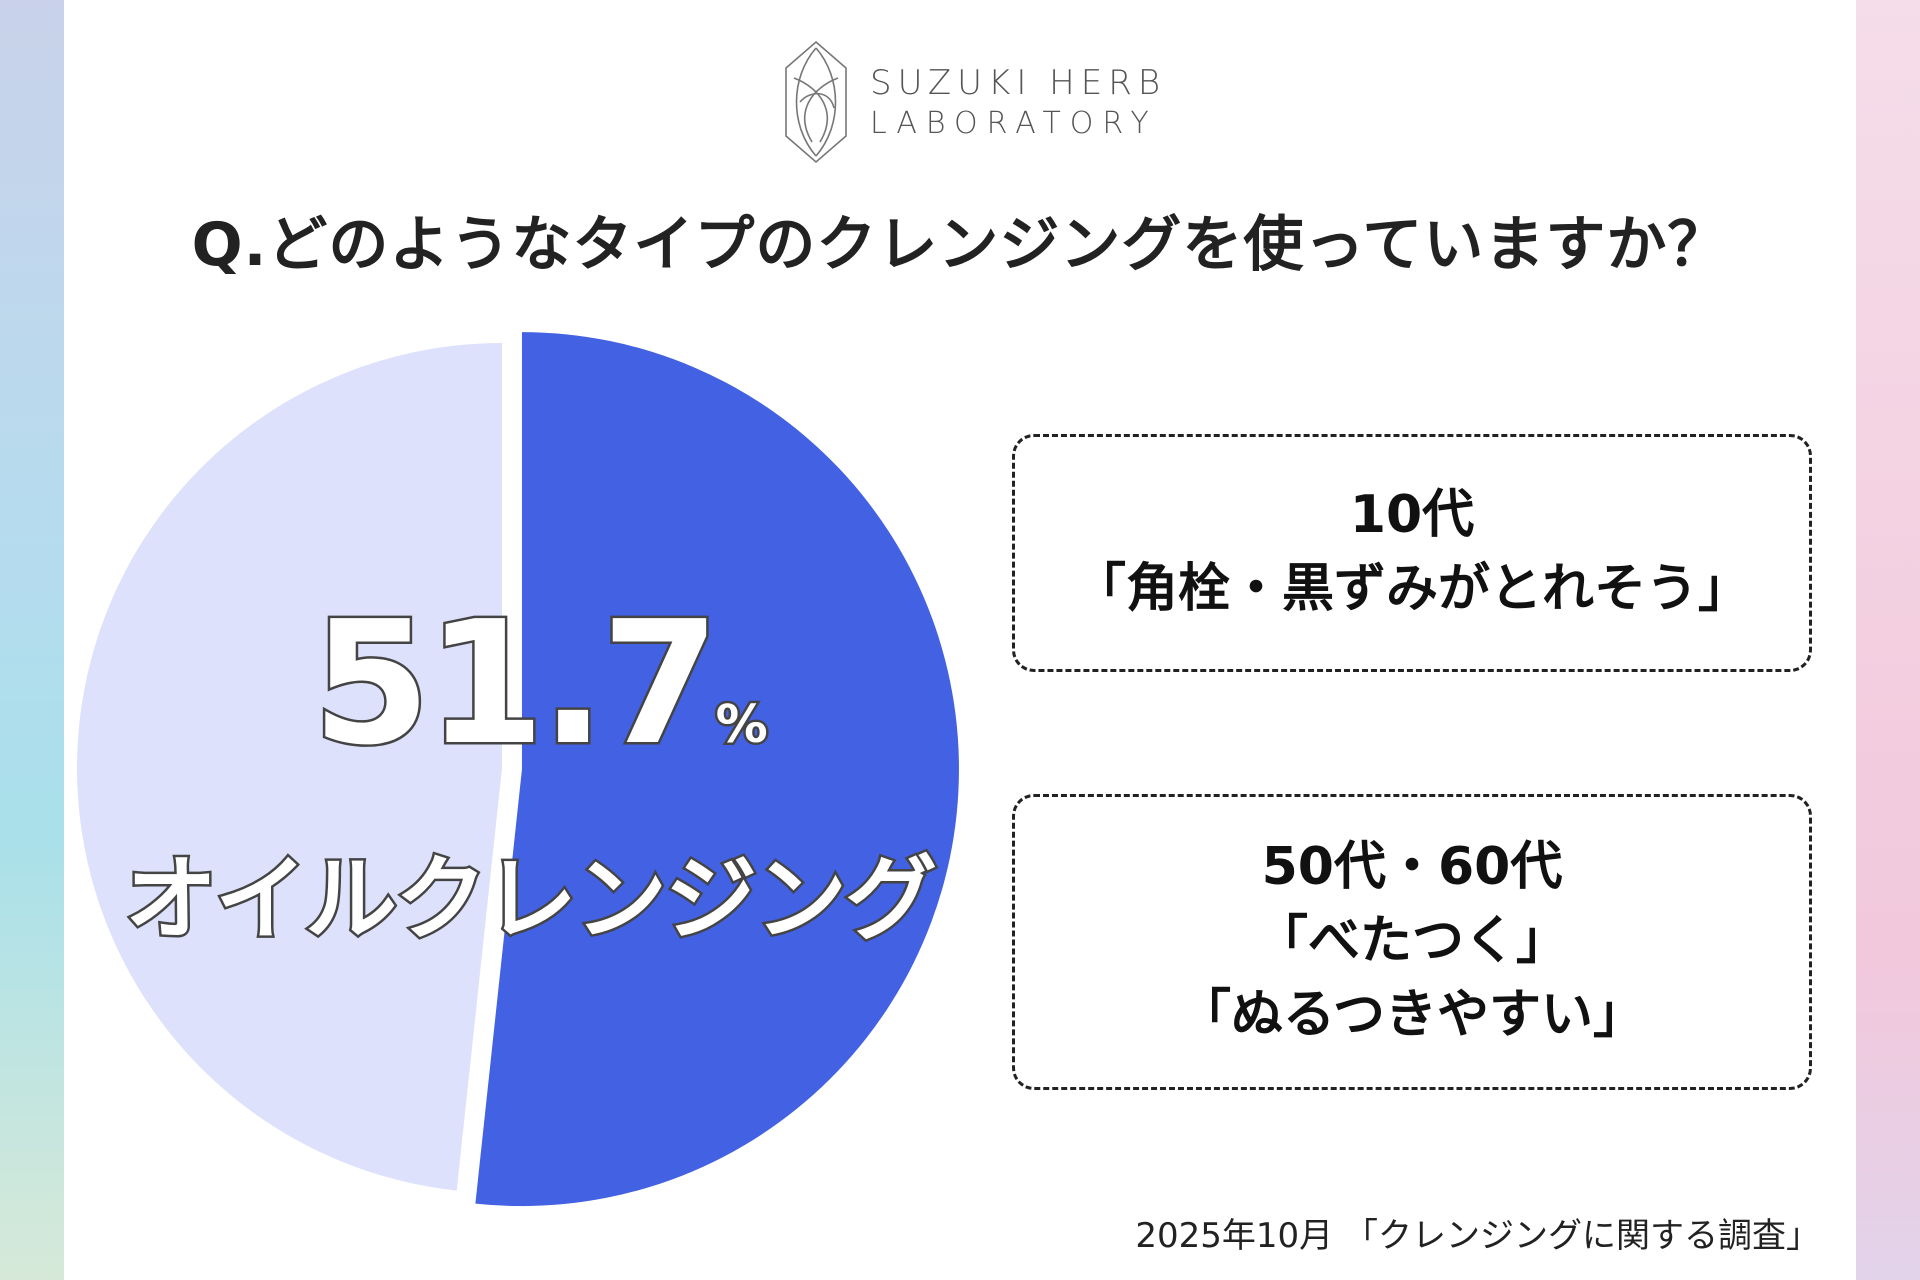 This screenshot has width=1920, height=1280. I want to click on highlight-label: オイルクレンジング, so click(530, 900).